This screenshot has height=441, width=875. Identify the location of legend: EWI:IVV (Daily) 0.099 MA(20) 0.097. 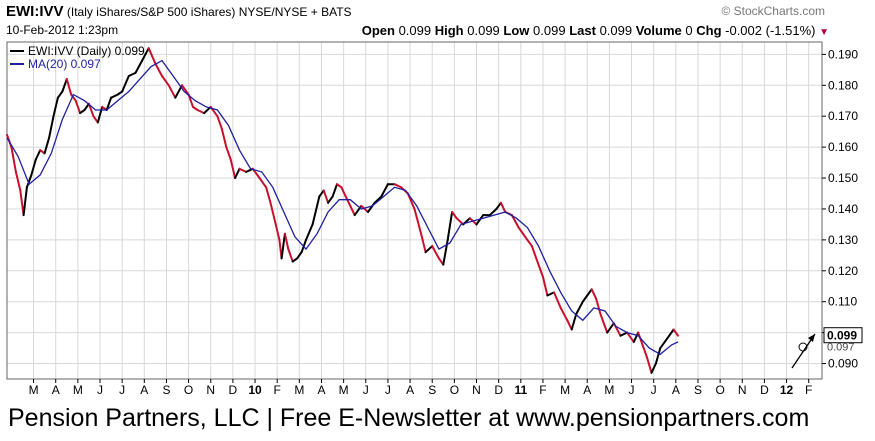
(77, 57).